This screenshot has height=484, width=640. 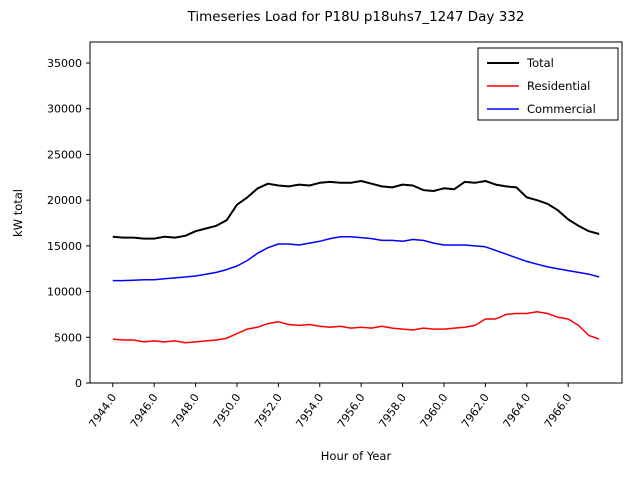 What do you see at coordinates (144, 410) in the screenshot?
I see `x-tick-label: 7946.0` at bounding box center [144, 410].